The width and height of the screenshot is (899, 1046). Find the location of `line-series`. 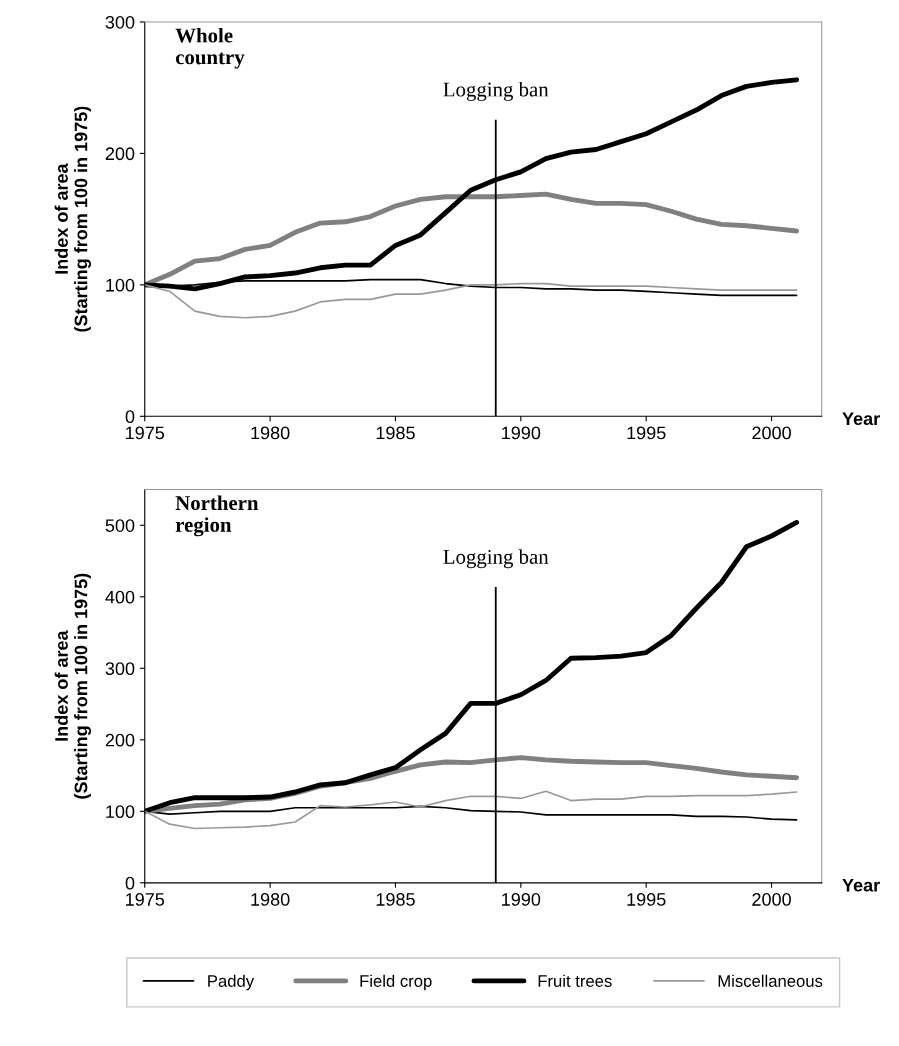

line-series is located at coordinates (471, 300).